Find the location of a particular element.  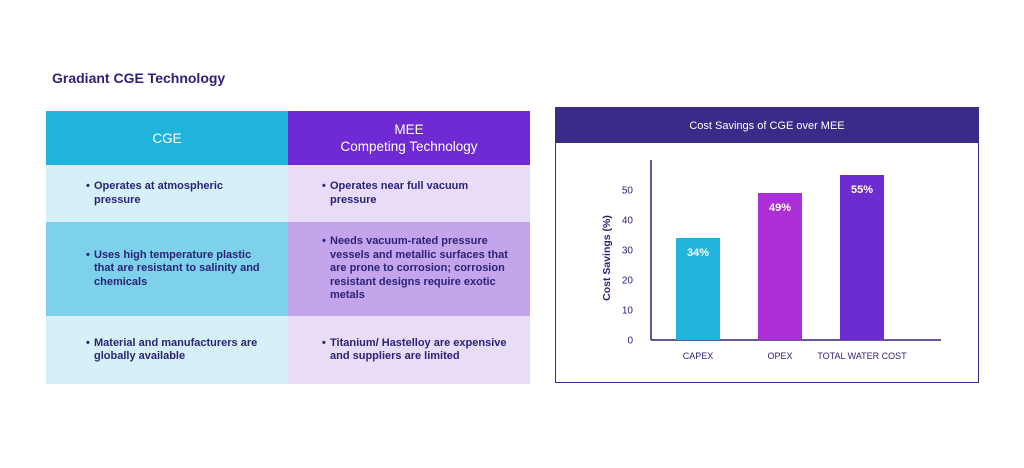

x-tick-label: TOTAL WATER COST is located at coordinates (862, 356).